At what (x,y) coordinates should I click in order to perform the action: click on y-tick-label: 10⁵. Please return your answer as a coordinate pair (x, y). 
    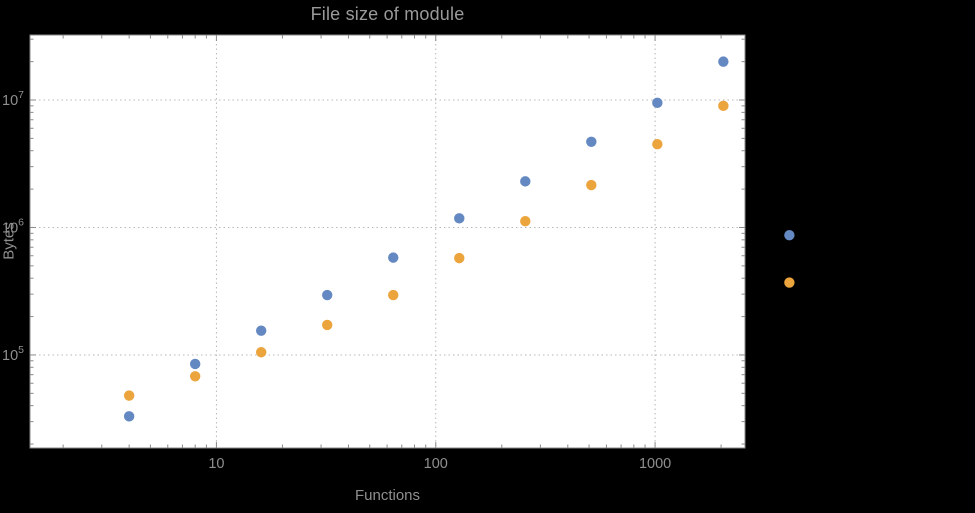
    Looking at the image, I should click on (13, 354).